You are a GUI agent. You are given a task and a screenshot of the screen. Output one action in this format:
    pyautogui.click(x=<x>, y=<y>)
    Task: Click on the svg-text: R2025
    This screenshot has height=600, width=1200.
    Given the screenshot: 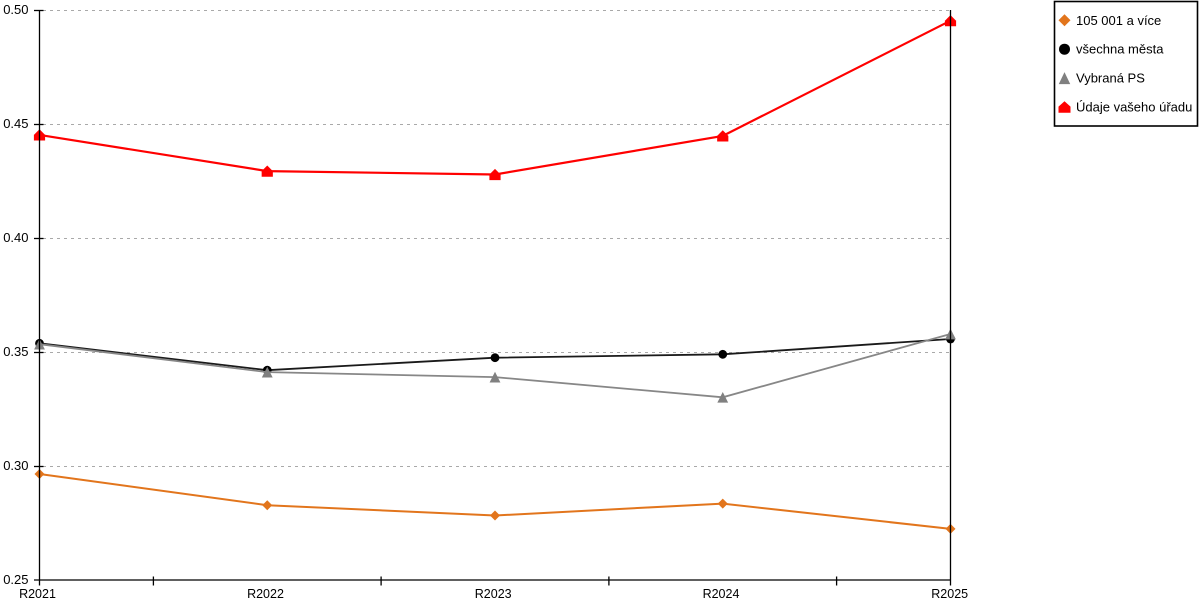 What is the action you would take?
    pyautogui.click(x=949, y=593)
    